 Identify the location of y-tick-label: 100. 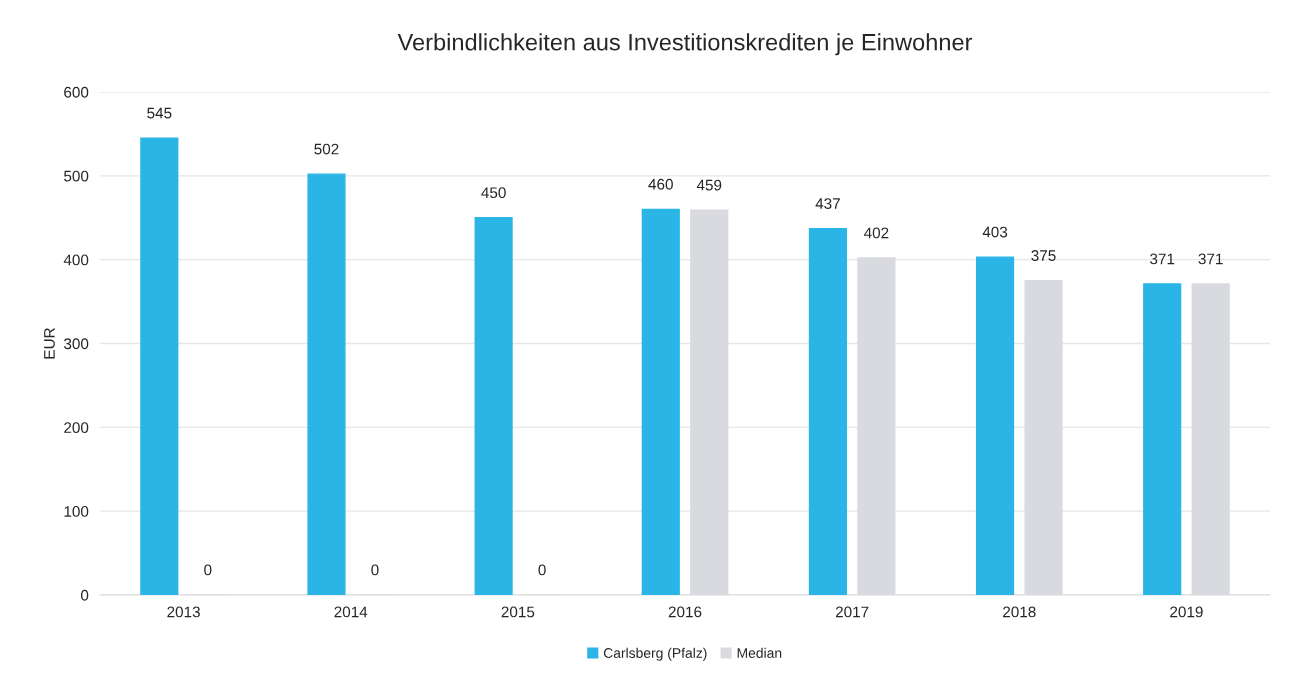
(76, 511).